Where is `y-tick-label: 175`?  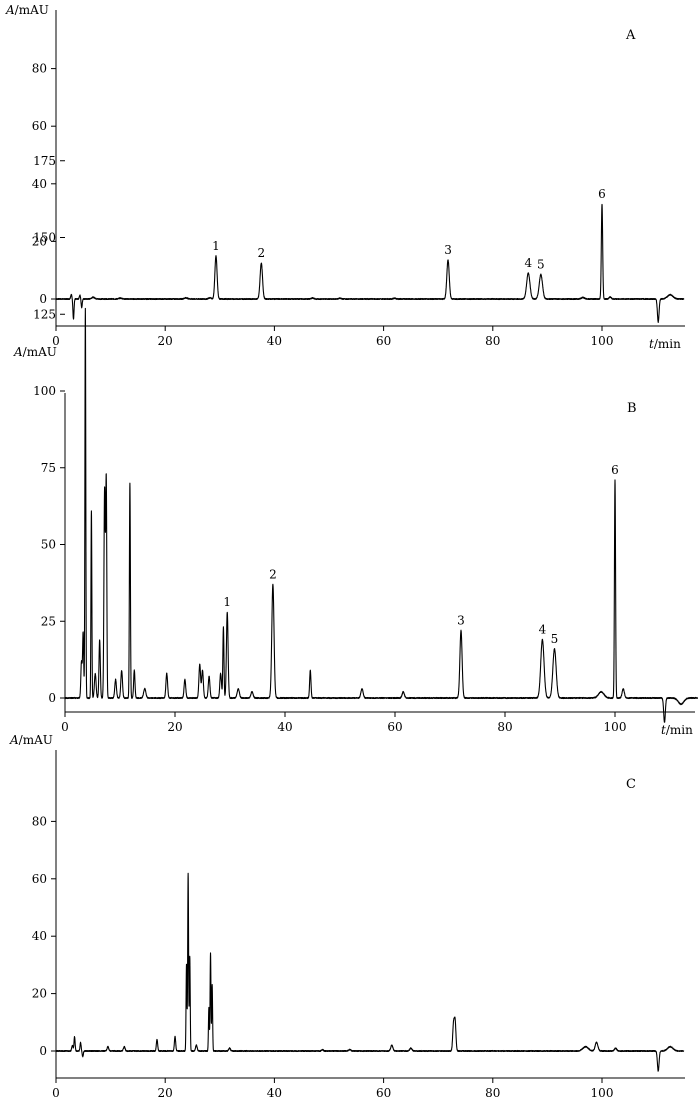 y-tick-label: 175 is located at coordinates (44, 161).